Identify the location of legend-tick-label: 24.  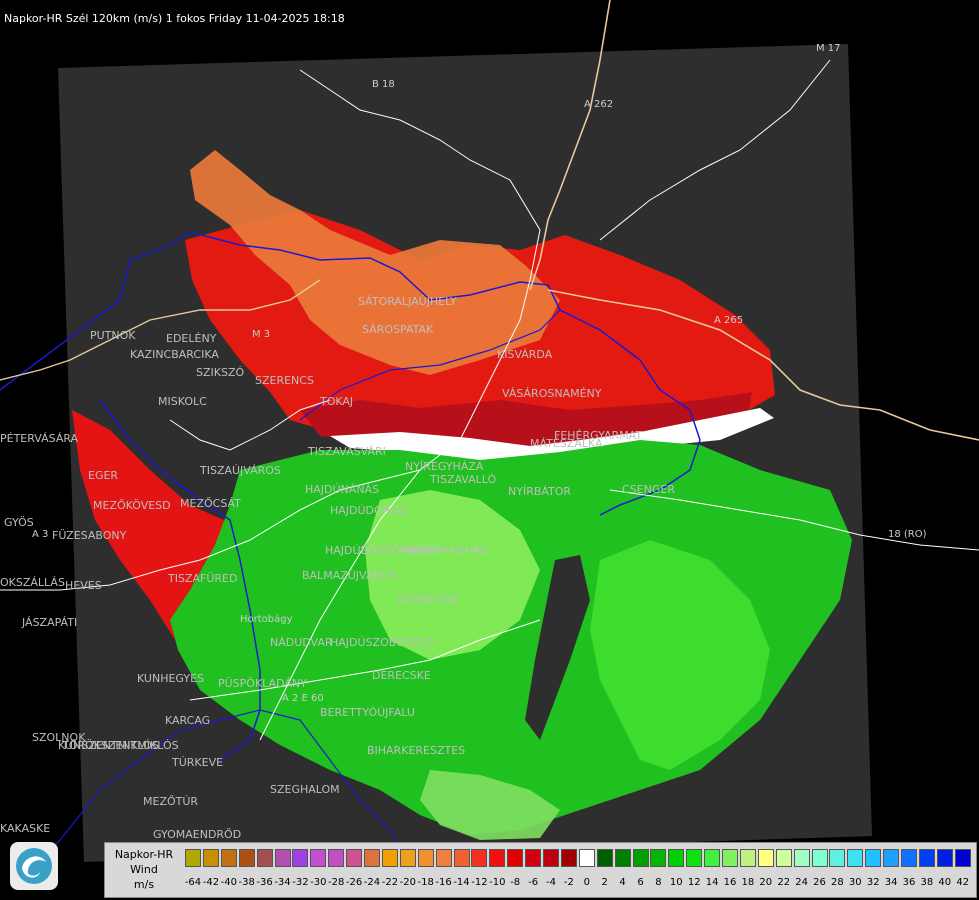
(801, 882).